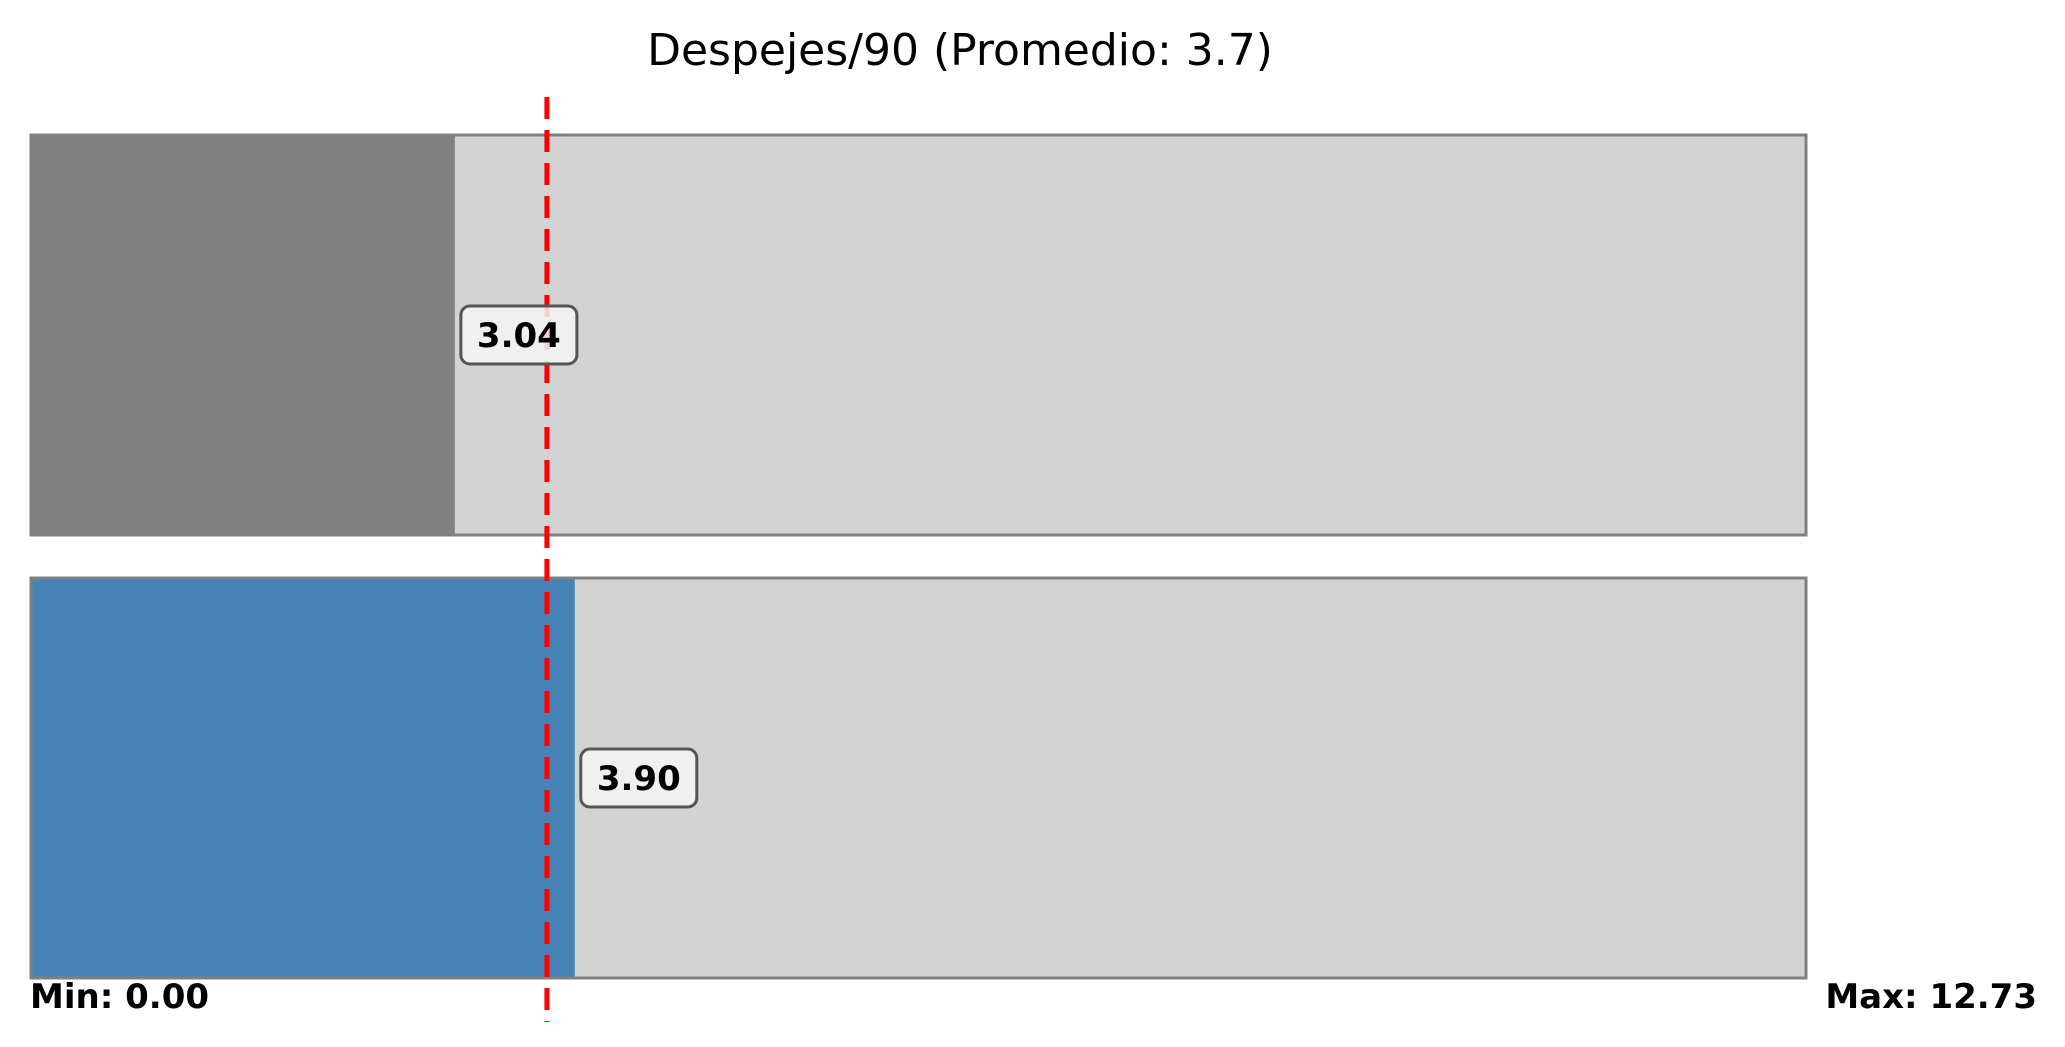 The height and width of the screenshot is (1047, 2065). Describe the element at coordinates (960, 50) in the screenshot. I see `chart-title: Despejes/90 (Promedio: 3.7)` at that location.